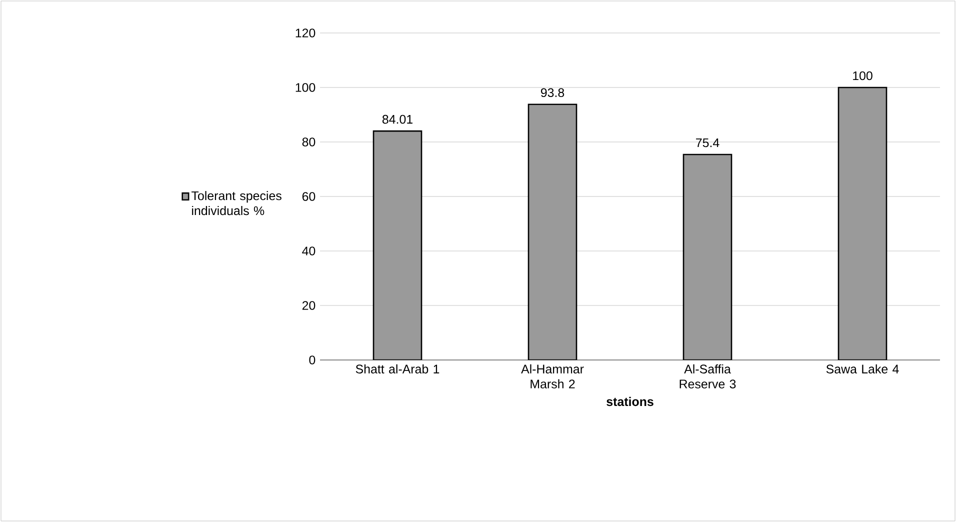  What do you see at coordinates (397, 119) in the screenshot?
I see `data-label: 84.01` at bounding box center [397, 119].